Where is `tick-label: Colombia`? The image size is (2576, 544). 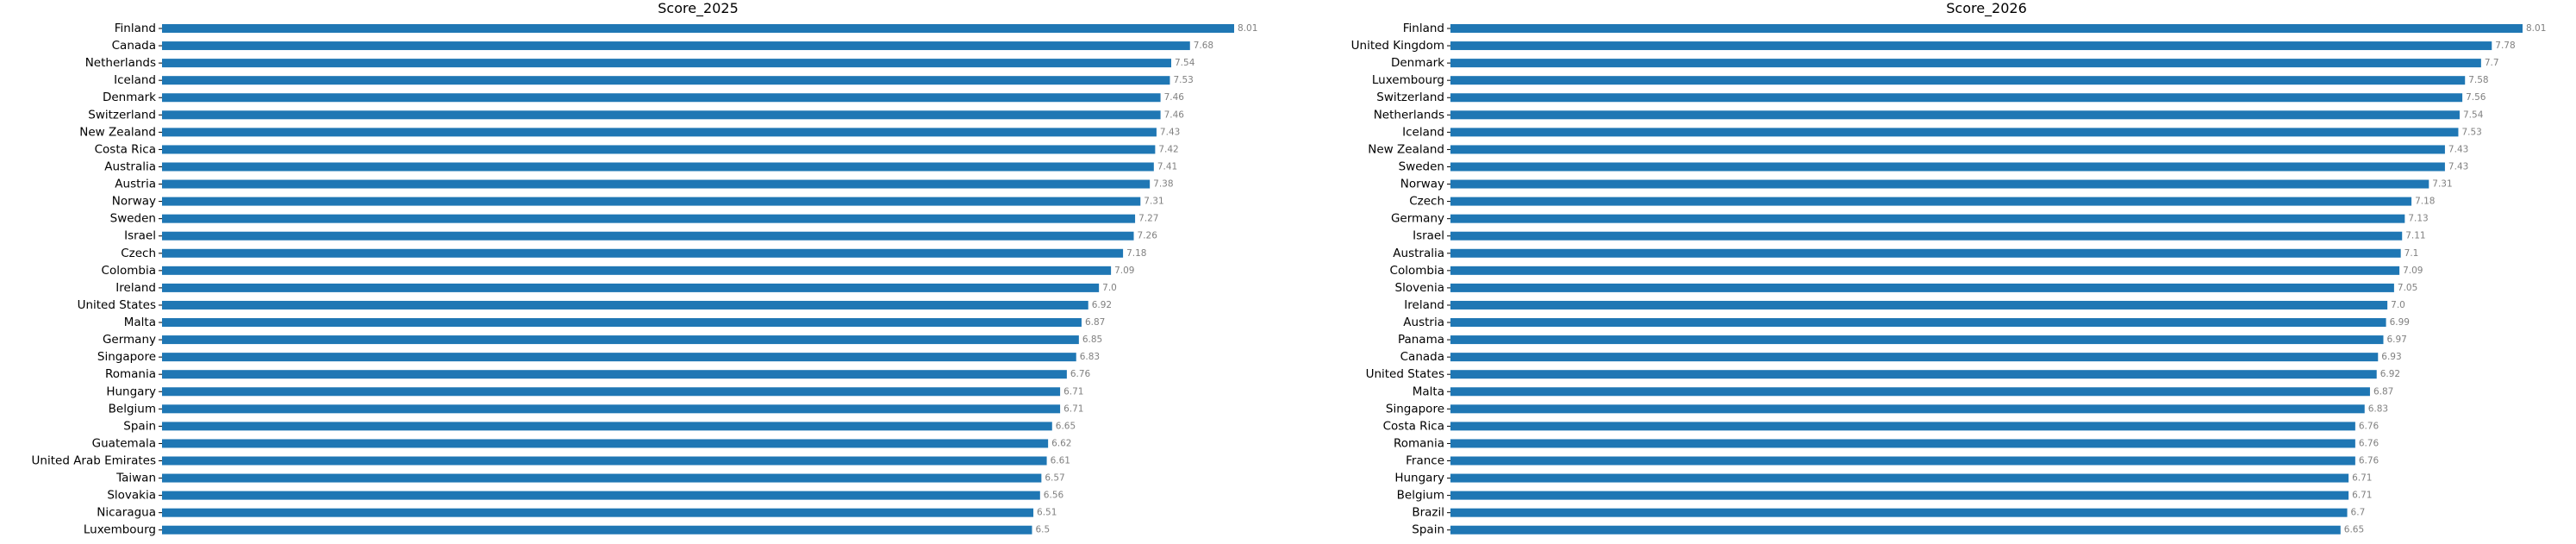
tick-label: Colombia is located at coordinates (1417, 271).